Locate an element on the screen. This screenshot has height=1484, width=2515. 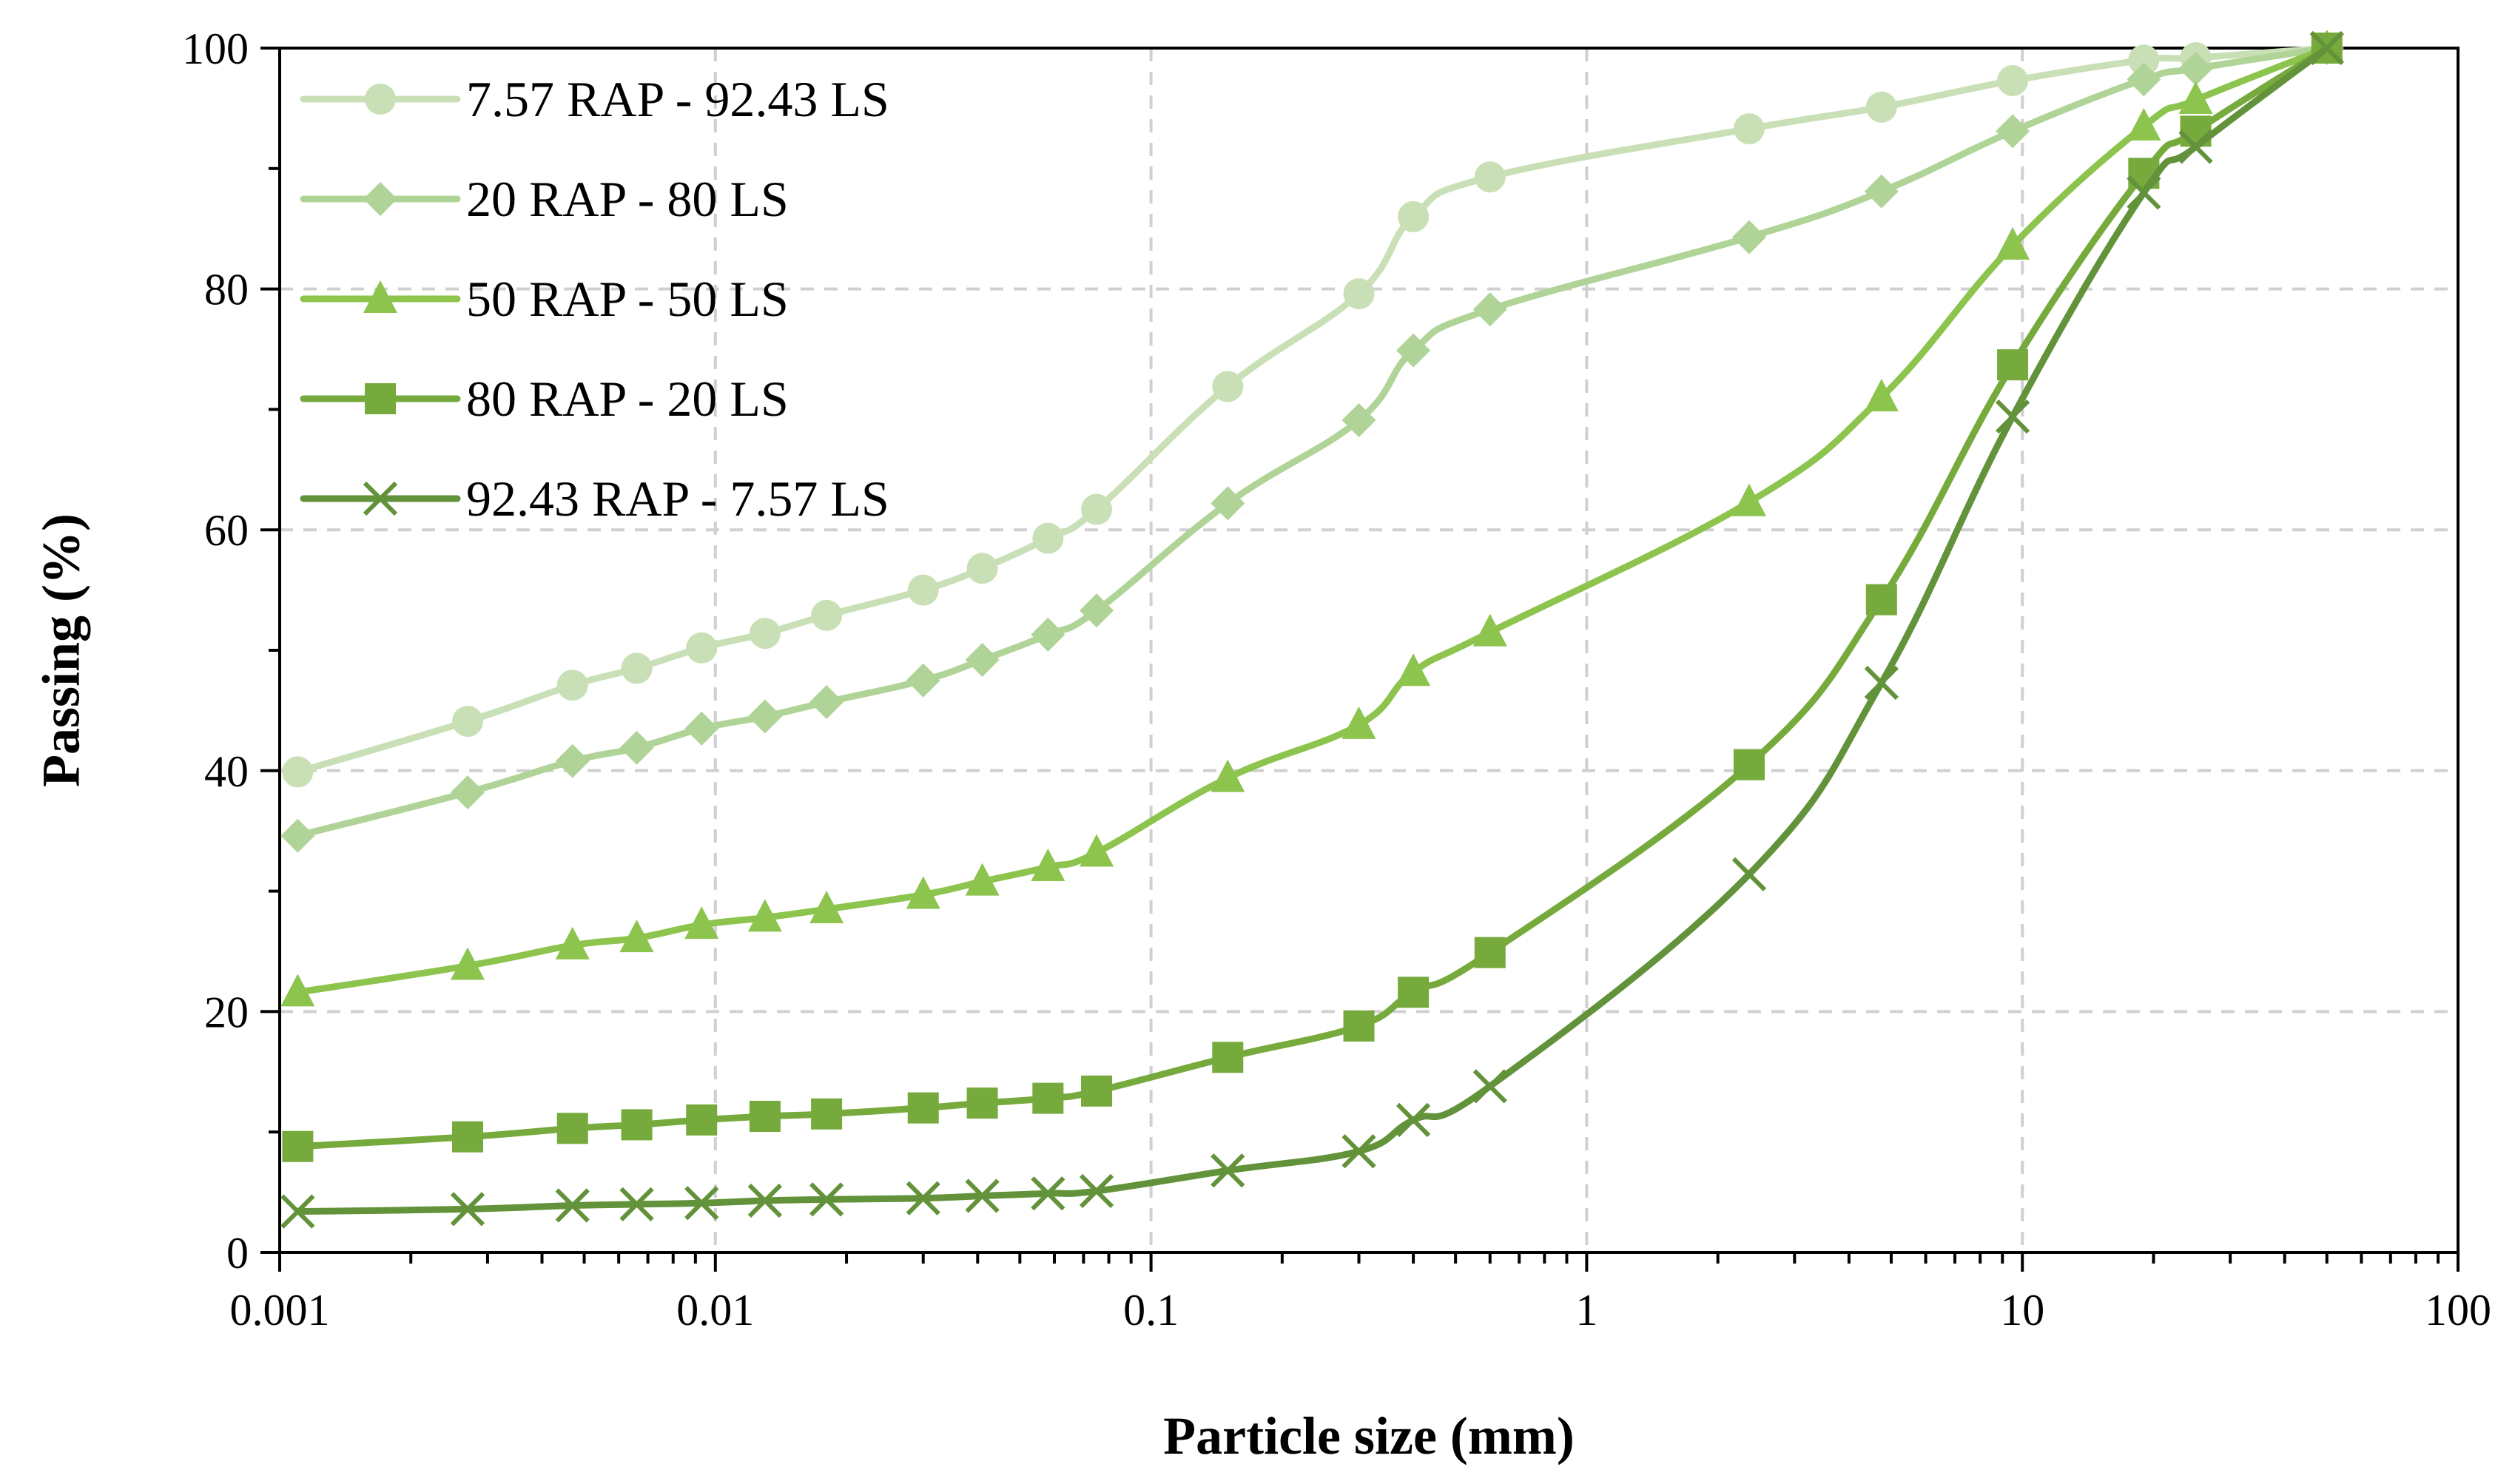
legend-label: 7.57 RAP - 92.43 LS is located at coordinates (677, 99).